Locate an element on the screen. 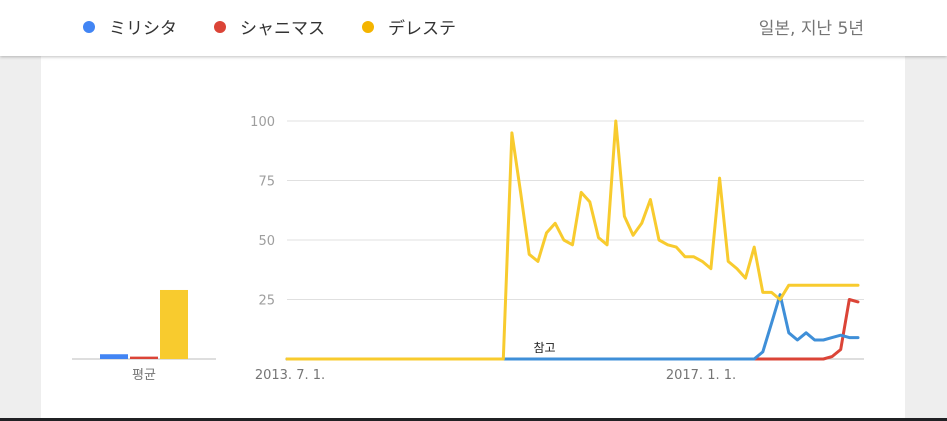  legend-bar: ミリシタ シャニマス デレステ 일본, 지난 5년 is located at coordinates (473, 28).